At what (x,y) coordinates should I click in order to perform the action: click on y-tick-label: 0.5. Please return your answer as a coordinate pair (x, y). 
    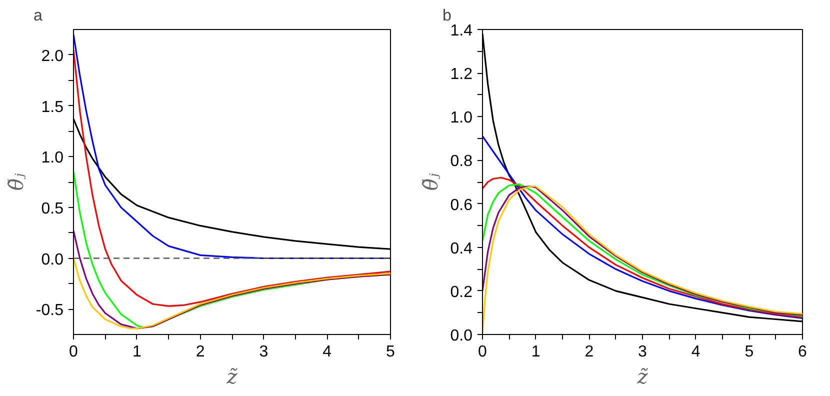
    Looking at the image, I should click on (52, 209).